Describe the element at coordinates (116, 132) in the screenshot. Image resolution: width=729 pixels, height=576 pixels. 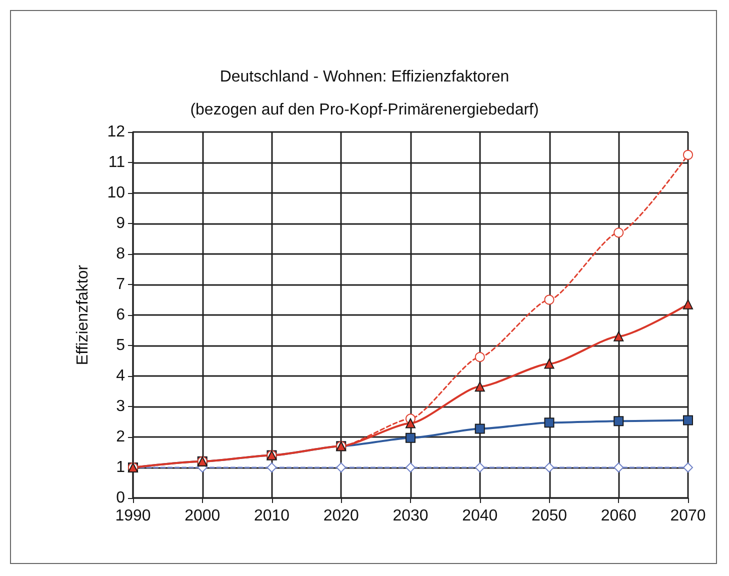
I see `y-tick-label: 12` at that location.